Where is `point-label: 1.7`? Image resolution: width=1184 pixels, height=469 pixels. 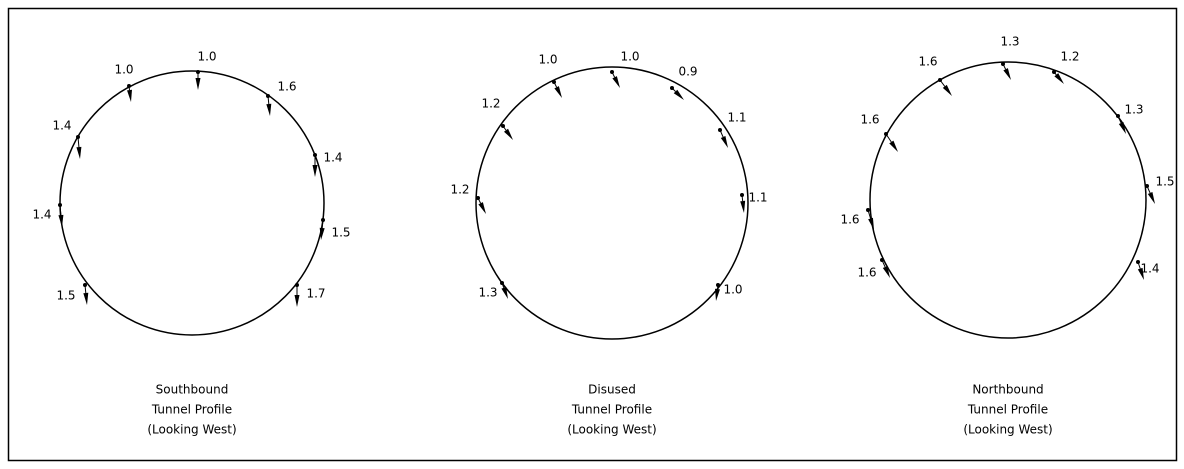
point-label: 1.7 is located at coordinates (315, 294).